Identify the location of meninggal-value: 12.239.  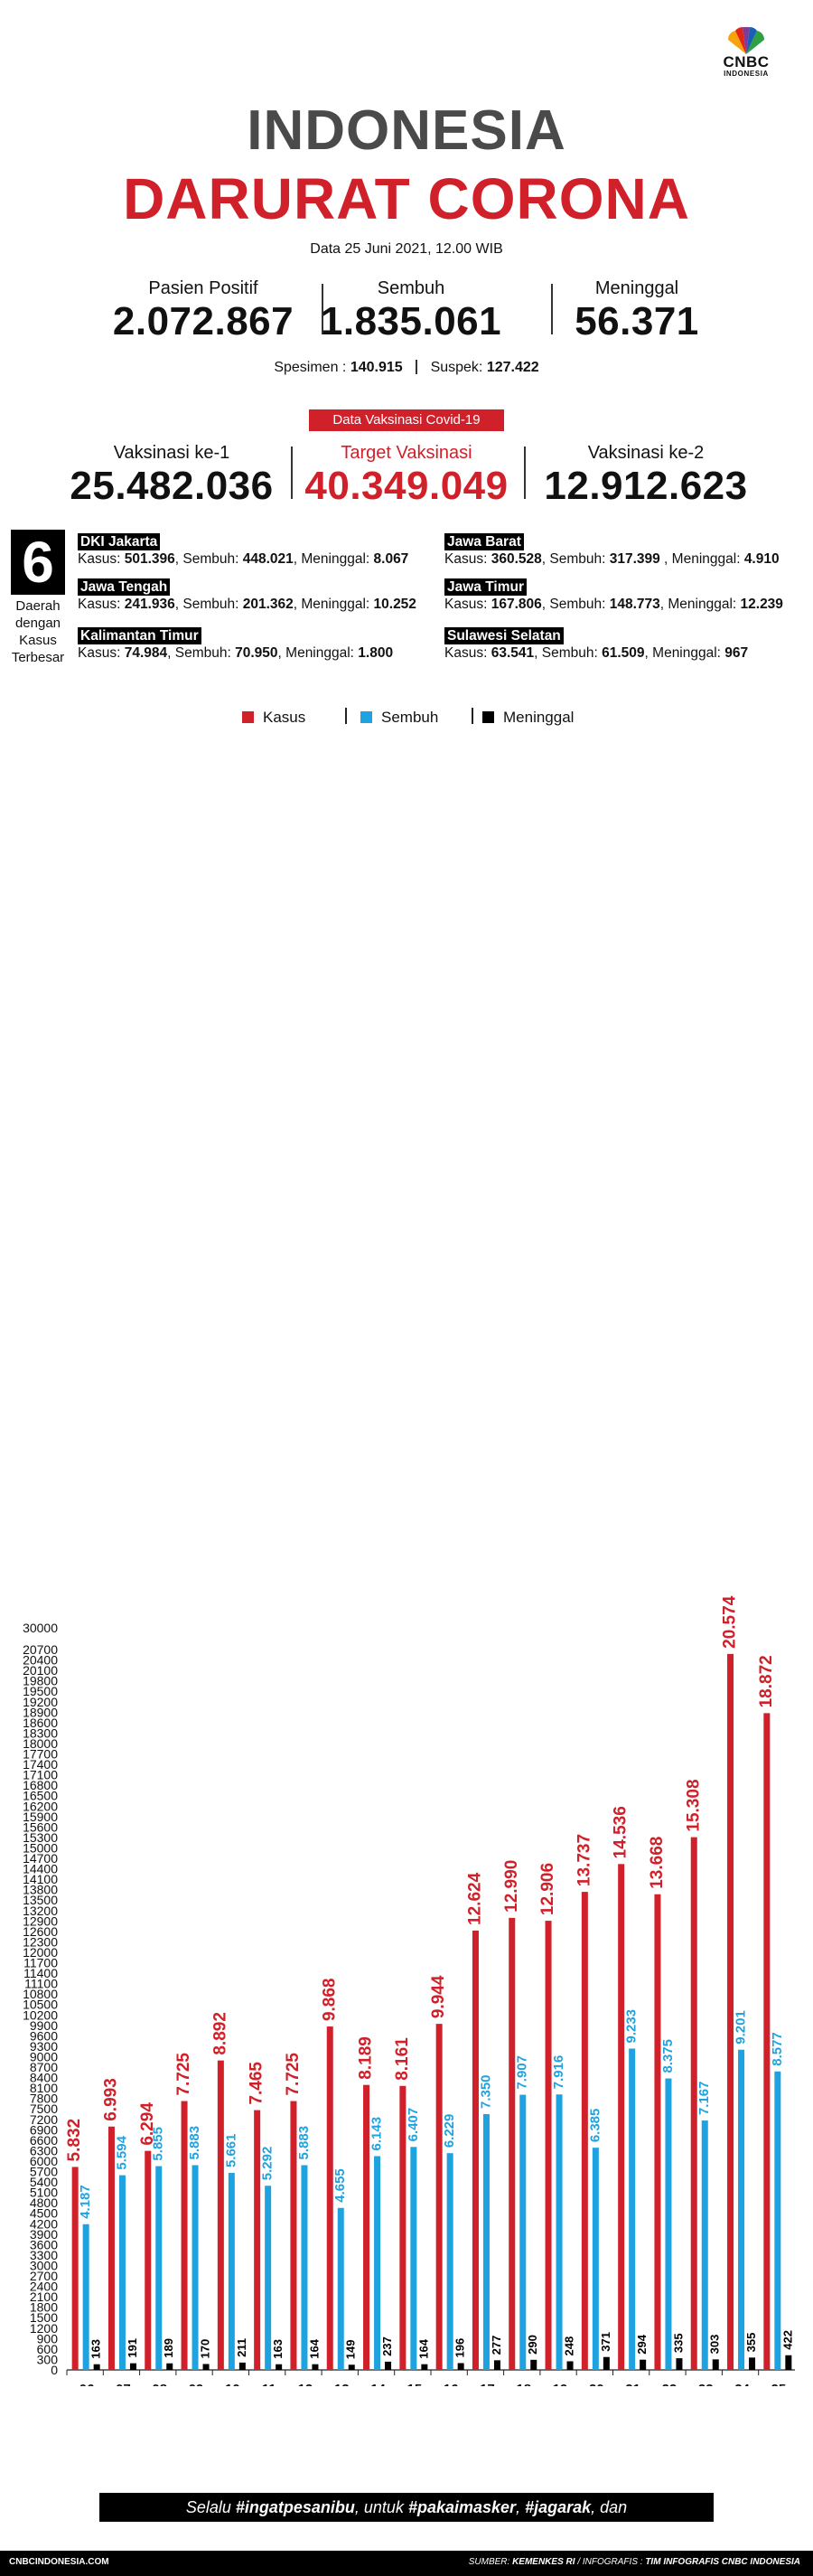
(762, 604).